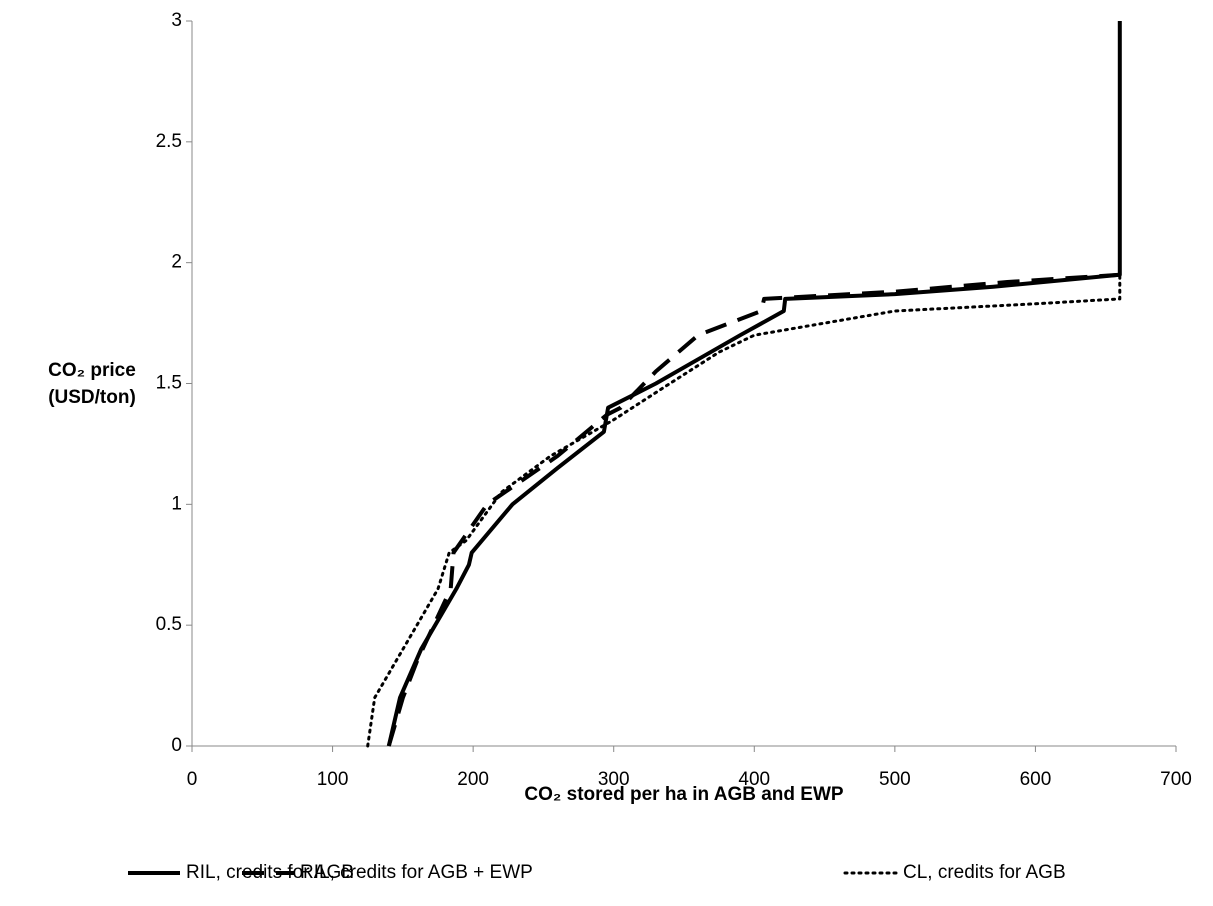 This screenshot has width=1213, height=906. I want to click on y-tick-label: 2, so click(176, 262).